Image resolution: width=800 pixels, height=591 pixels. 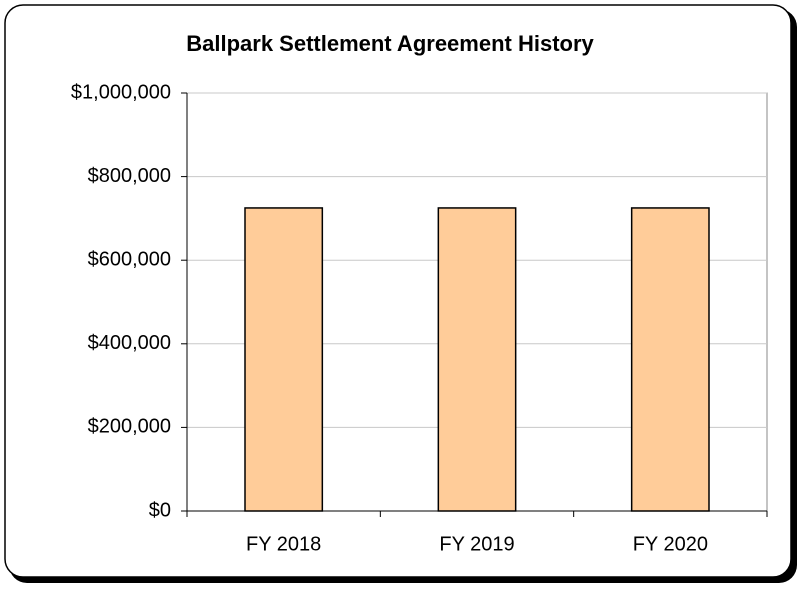 I want to click on y-tick-label: $0, so click(x=160, y=510).